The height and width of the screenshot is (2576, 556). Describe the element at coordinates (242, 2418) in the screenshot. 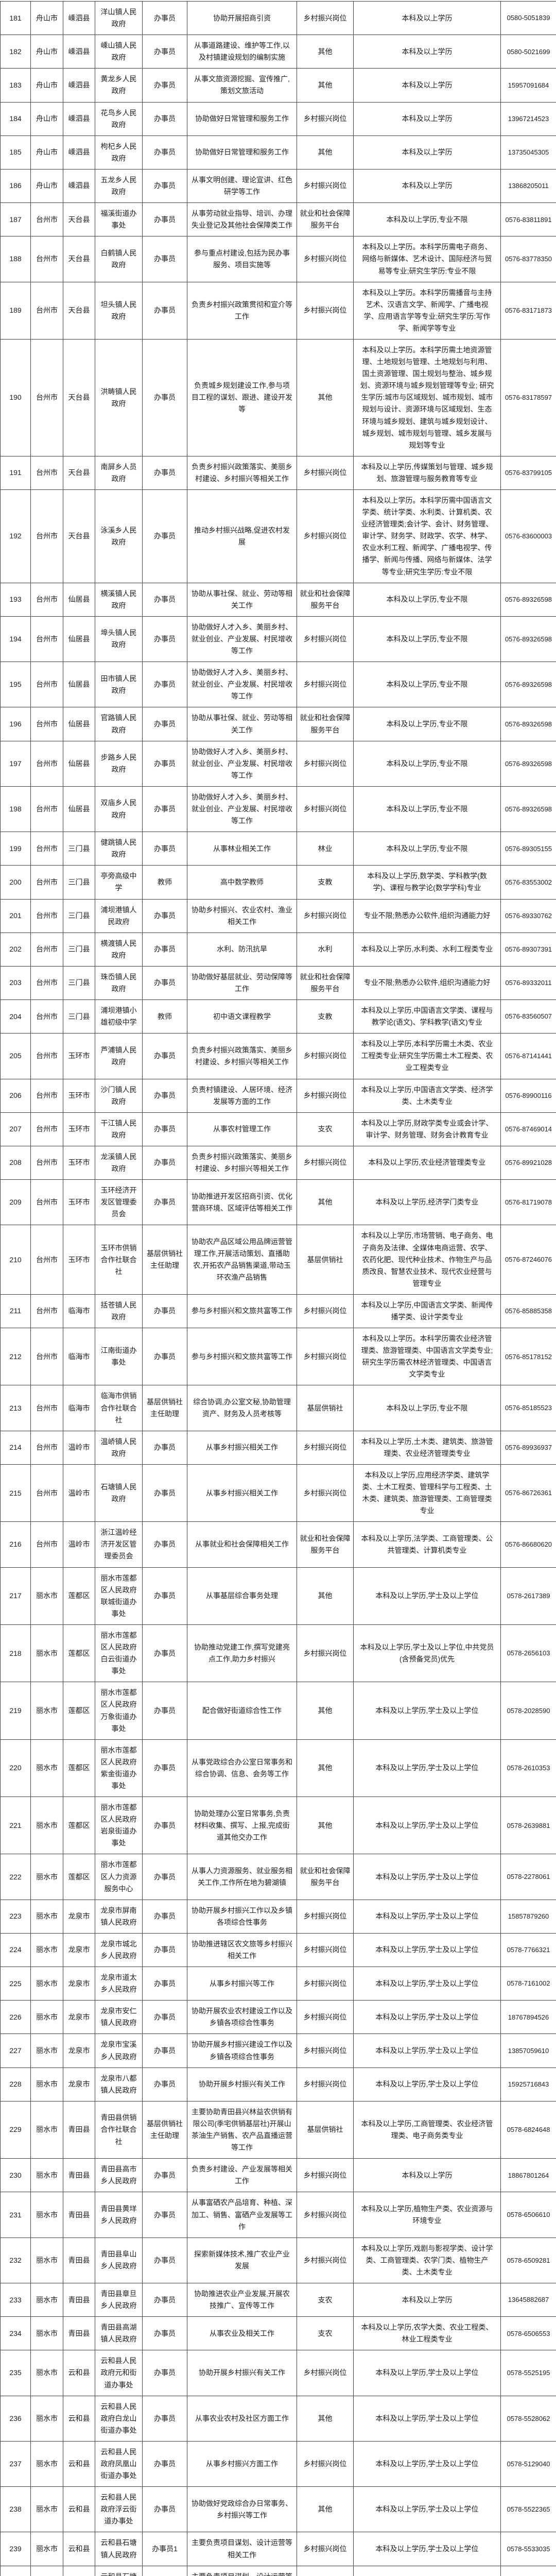

I see `job-duty-cell: 从事农业农村及社区方面工作` at that location.